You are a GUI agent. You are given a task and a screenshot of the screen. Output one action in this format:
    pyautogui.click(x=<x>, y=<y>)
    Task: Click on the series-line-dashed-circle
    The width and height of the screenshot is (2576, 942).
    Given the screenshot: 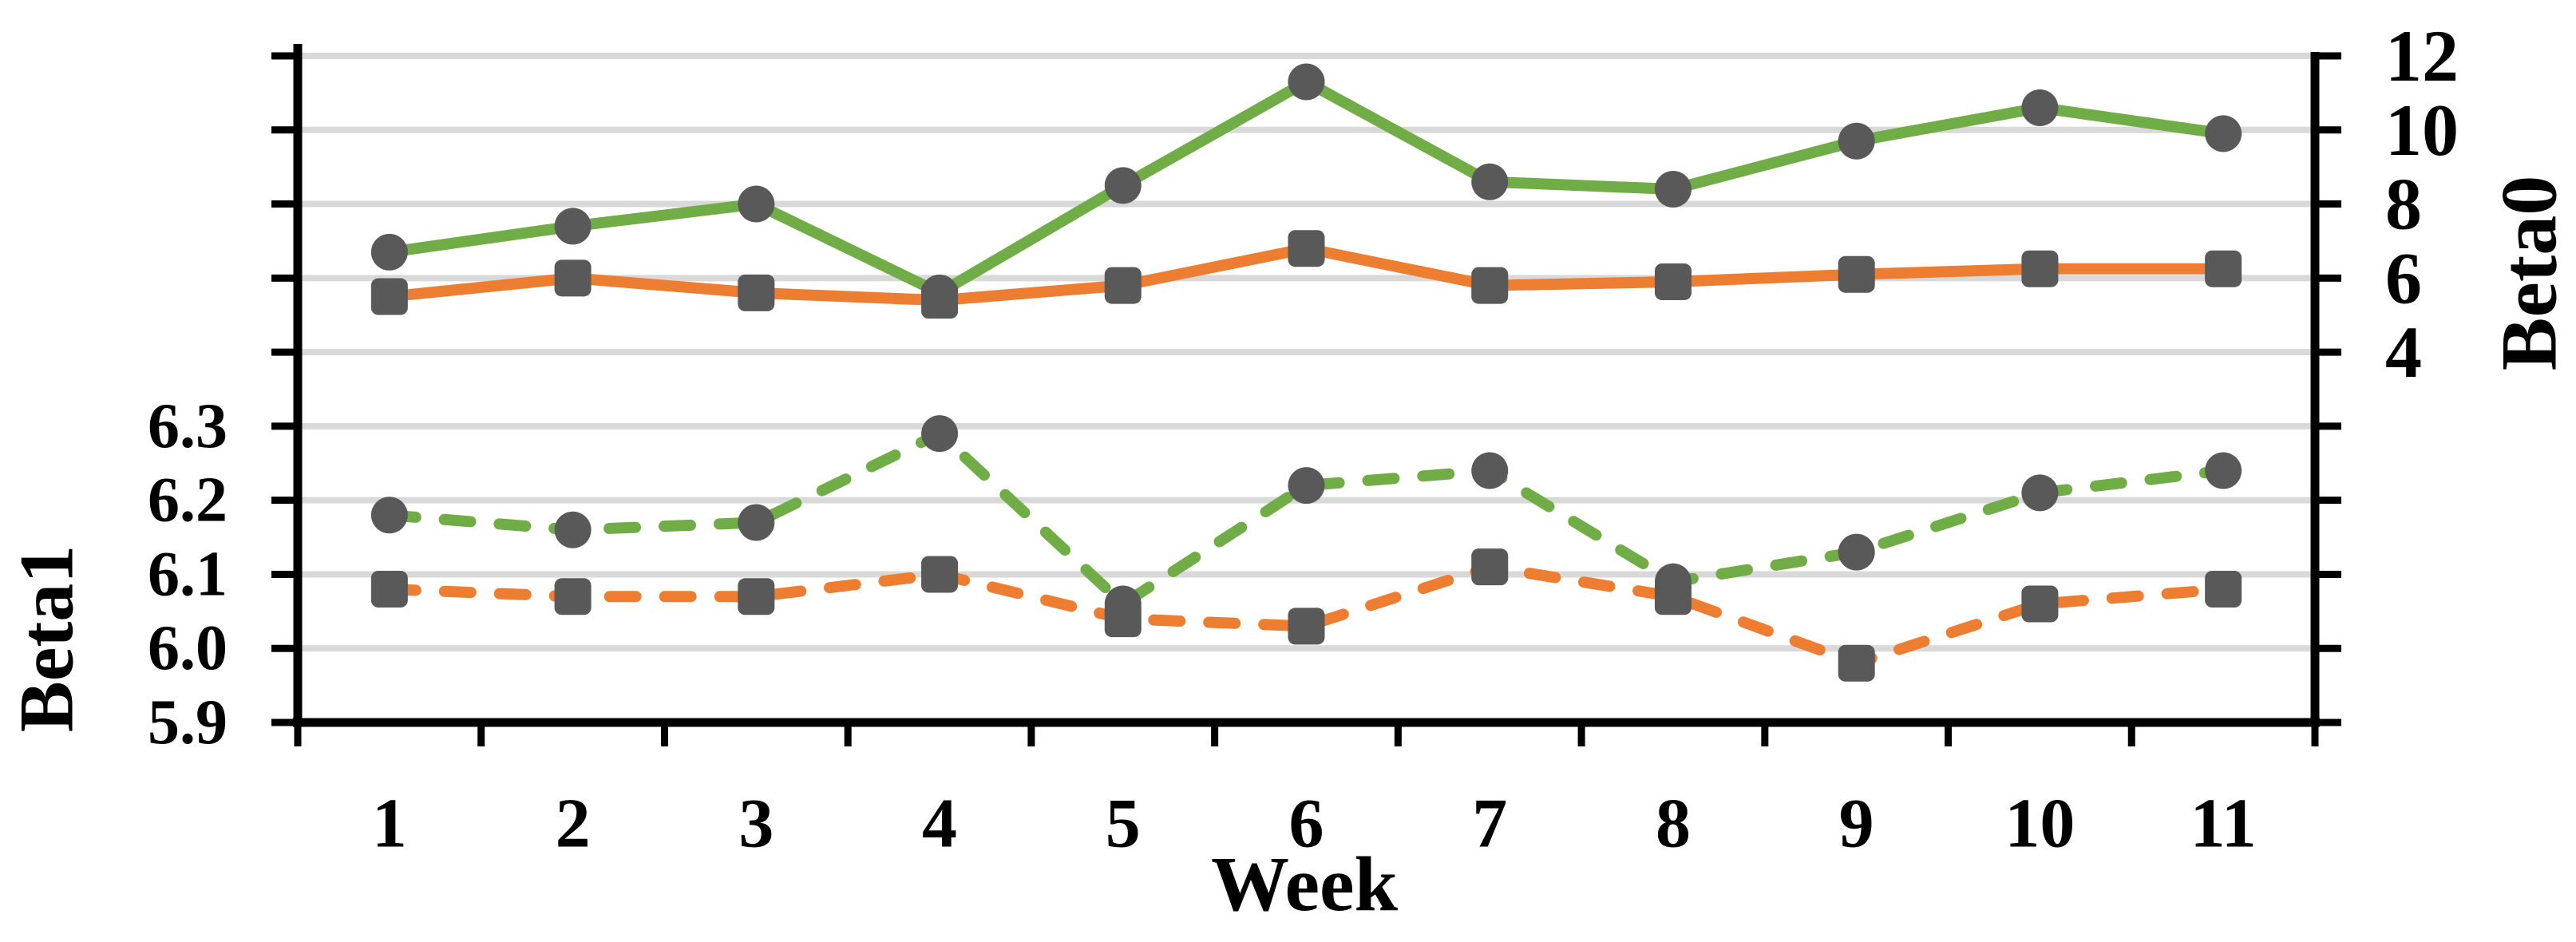 What is the action you would take?
    pyautogui.click(x=1306, y=519)
    